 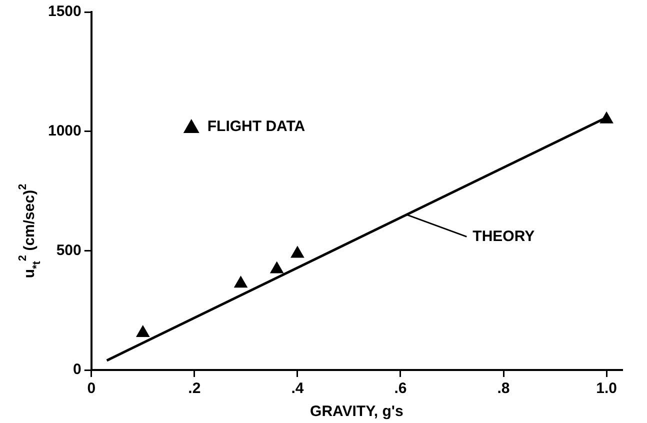 What do you see at coordinates (77, 369) in the screenshot?
I see `y-tick-label: 0` at bounding box center [77, 369].